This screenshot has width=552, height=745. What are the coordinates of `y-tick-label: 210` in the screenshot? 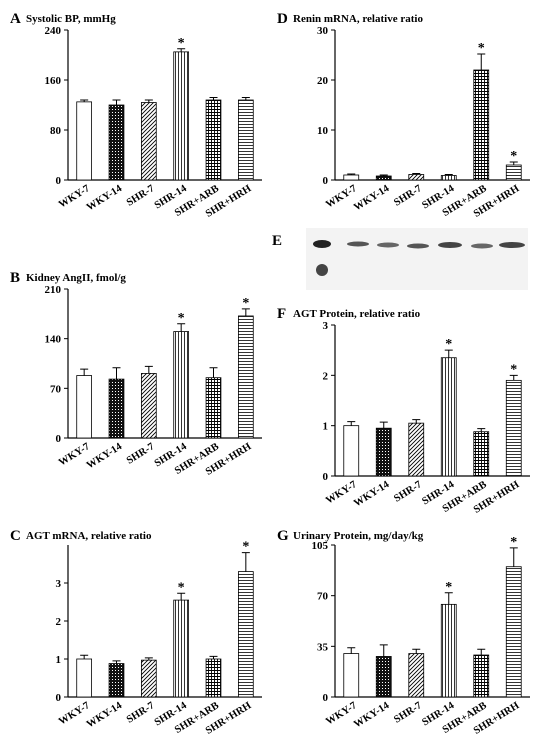 It's located at (53, 290).